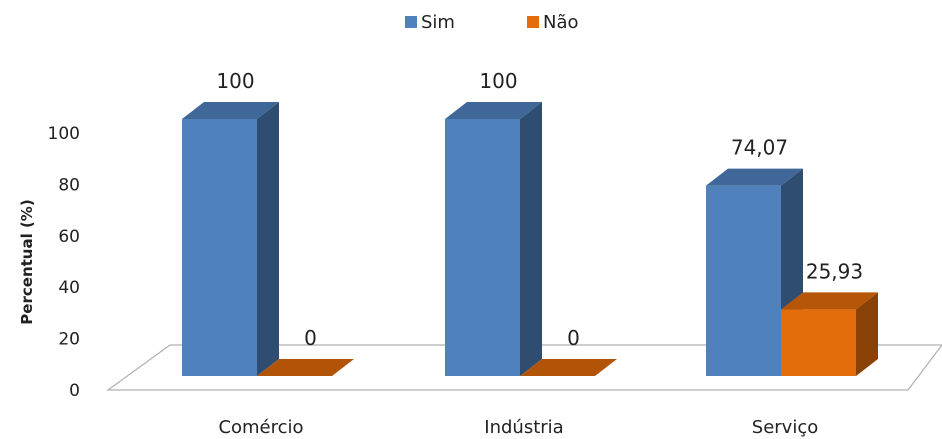 This screenshot has height=439, width=942. I want to click on x-axis-categories: Comércio Indústria Serviço, so click(518, 427).